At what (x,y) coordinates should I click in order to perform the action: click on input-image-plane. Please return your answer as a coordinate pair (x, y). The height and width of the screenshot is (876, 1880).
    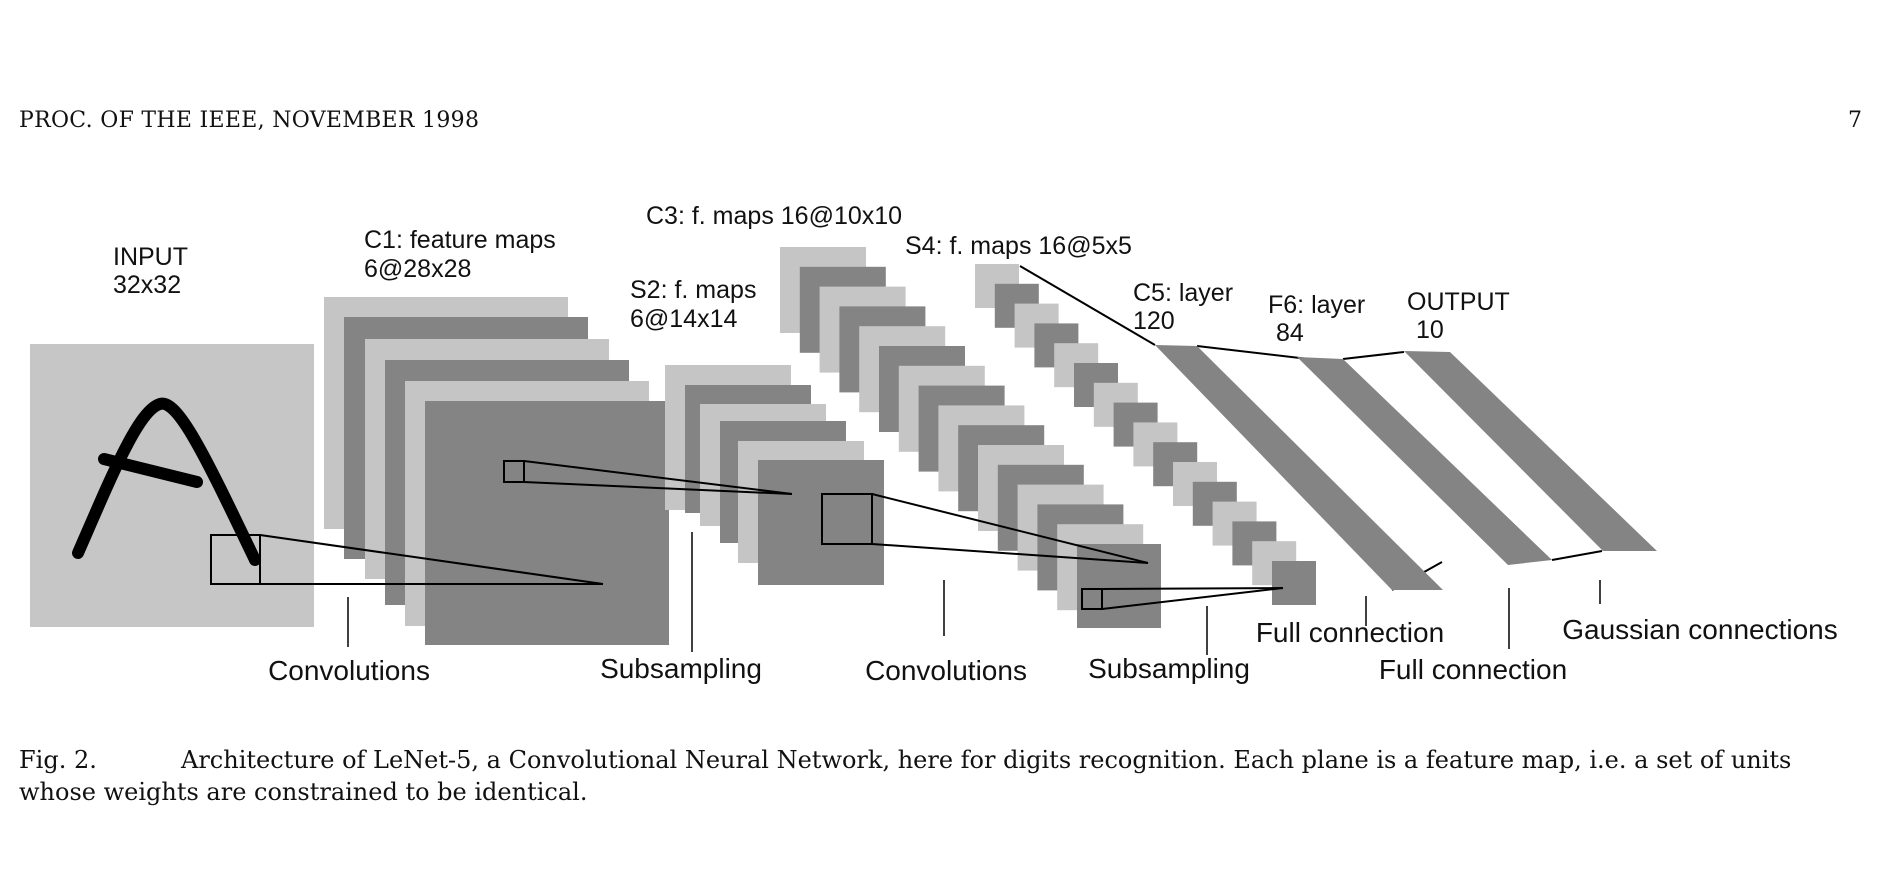
    Looking at the image, I should click on (172, 485).